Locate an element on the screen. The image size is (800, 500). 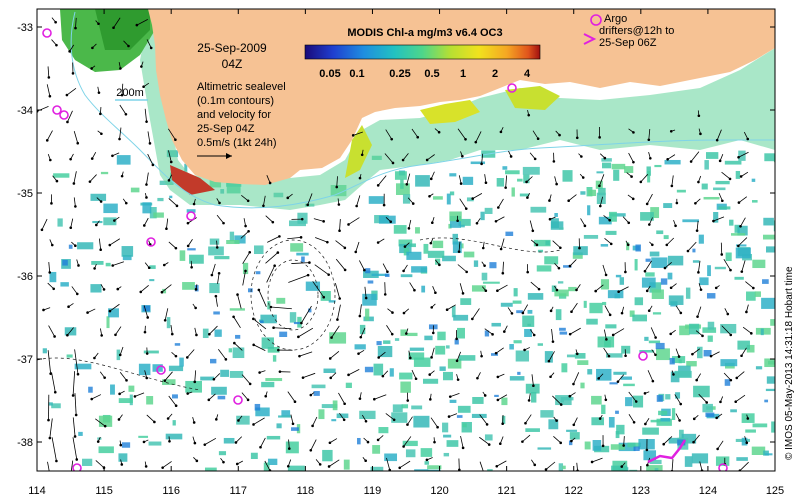
argo-drifter-marker is located at coordinates (238, 400).